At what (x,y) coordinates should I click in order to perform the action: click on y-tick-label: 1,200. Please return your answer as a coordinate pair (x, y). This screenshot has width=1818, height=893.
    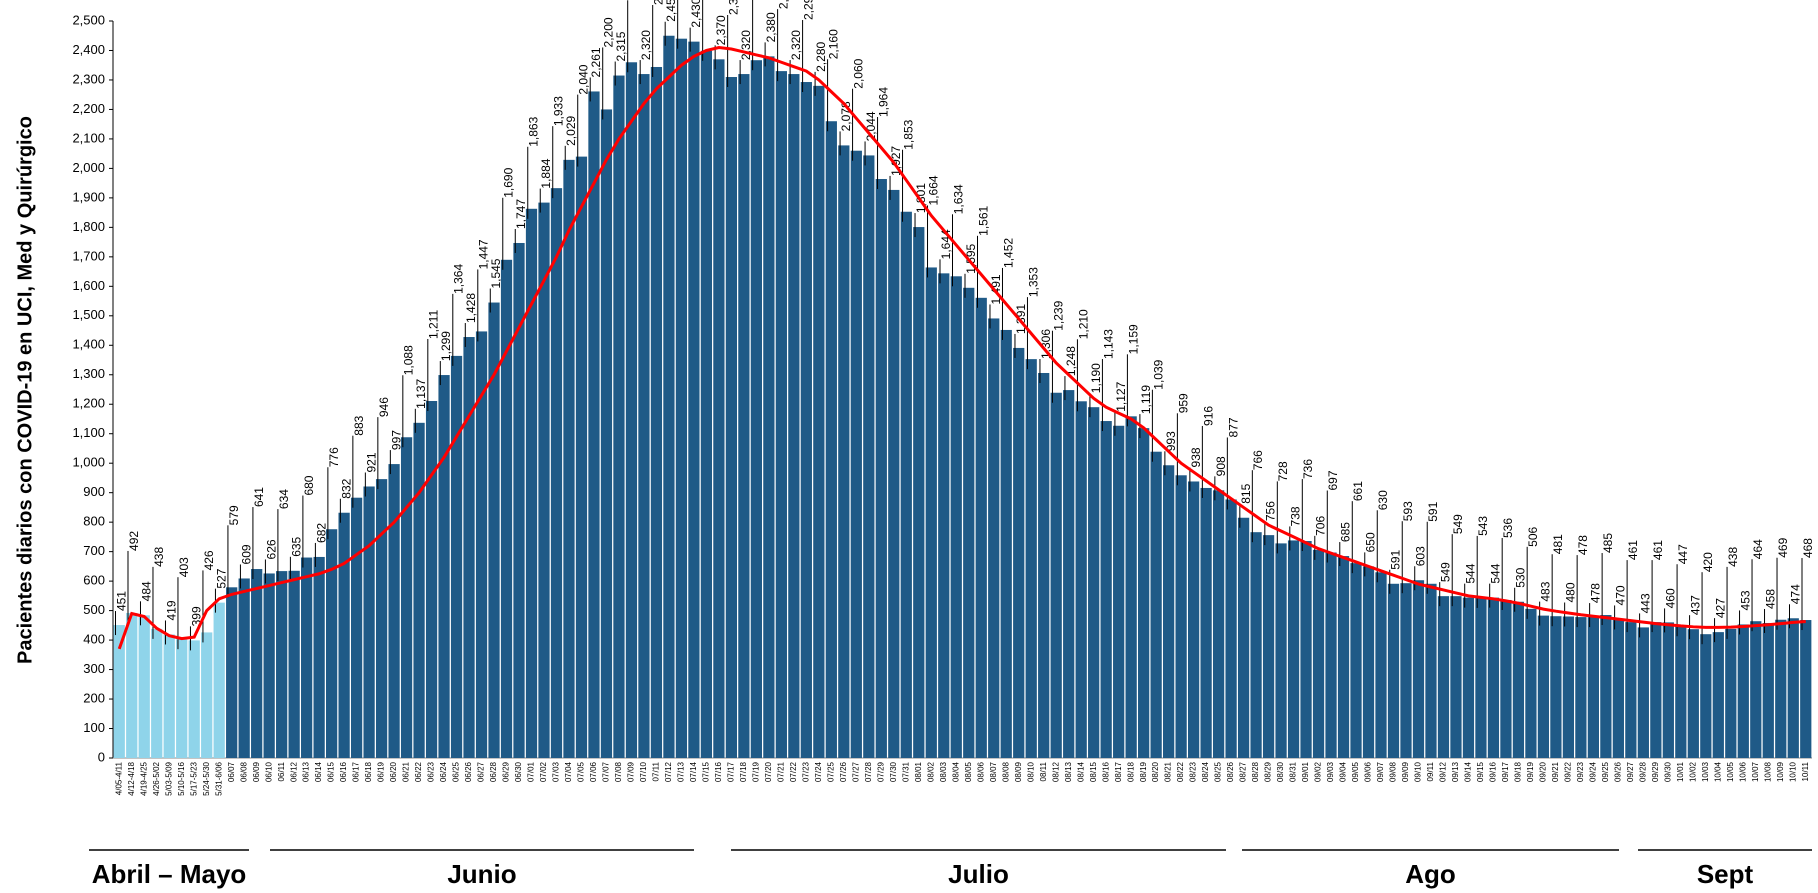
    Looking at the image, I should click on (88, 403).